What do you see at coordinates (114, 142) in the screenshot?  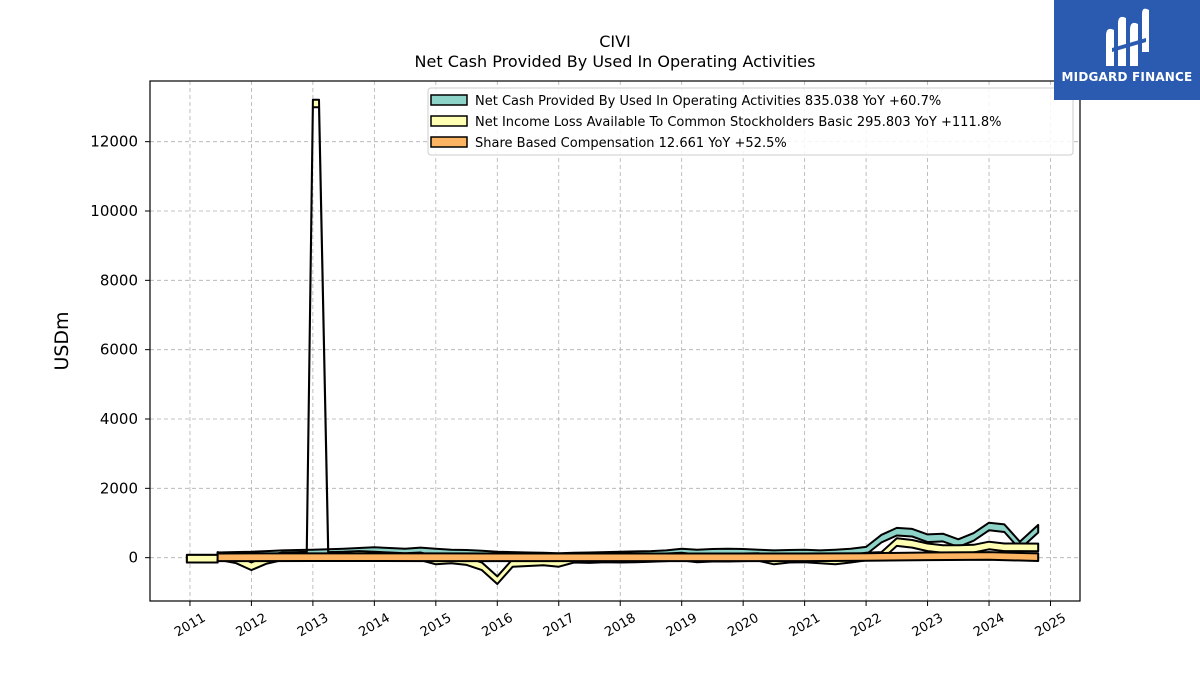 I see `y-tick-label: 12000` at bounding box center [114, 142].